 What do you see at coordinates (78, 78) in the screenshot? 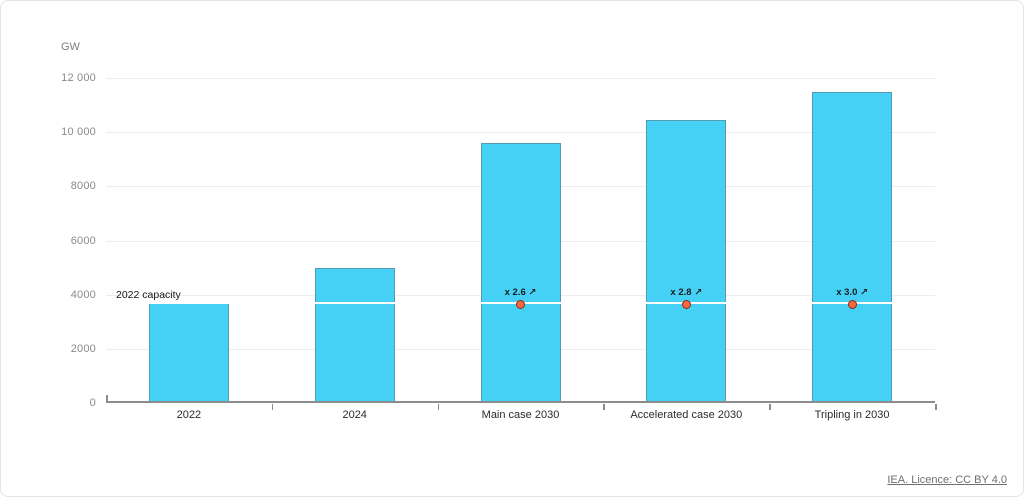
I see `y-axis-tick-label: 12 000` at bounding box center [78, 78].